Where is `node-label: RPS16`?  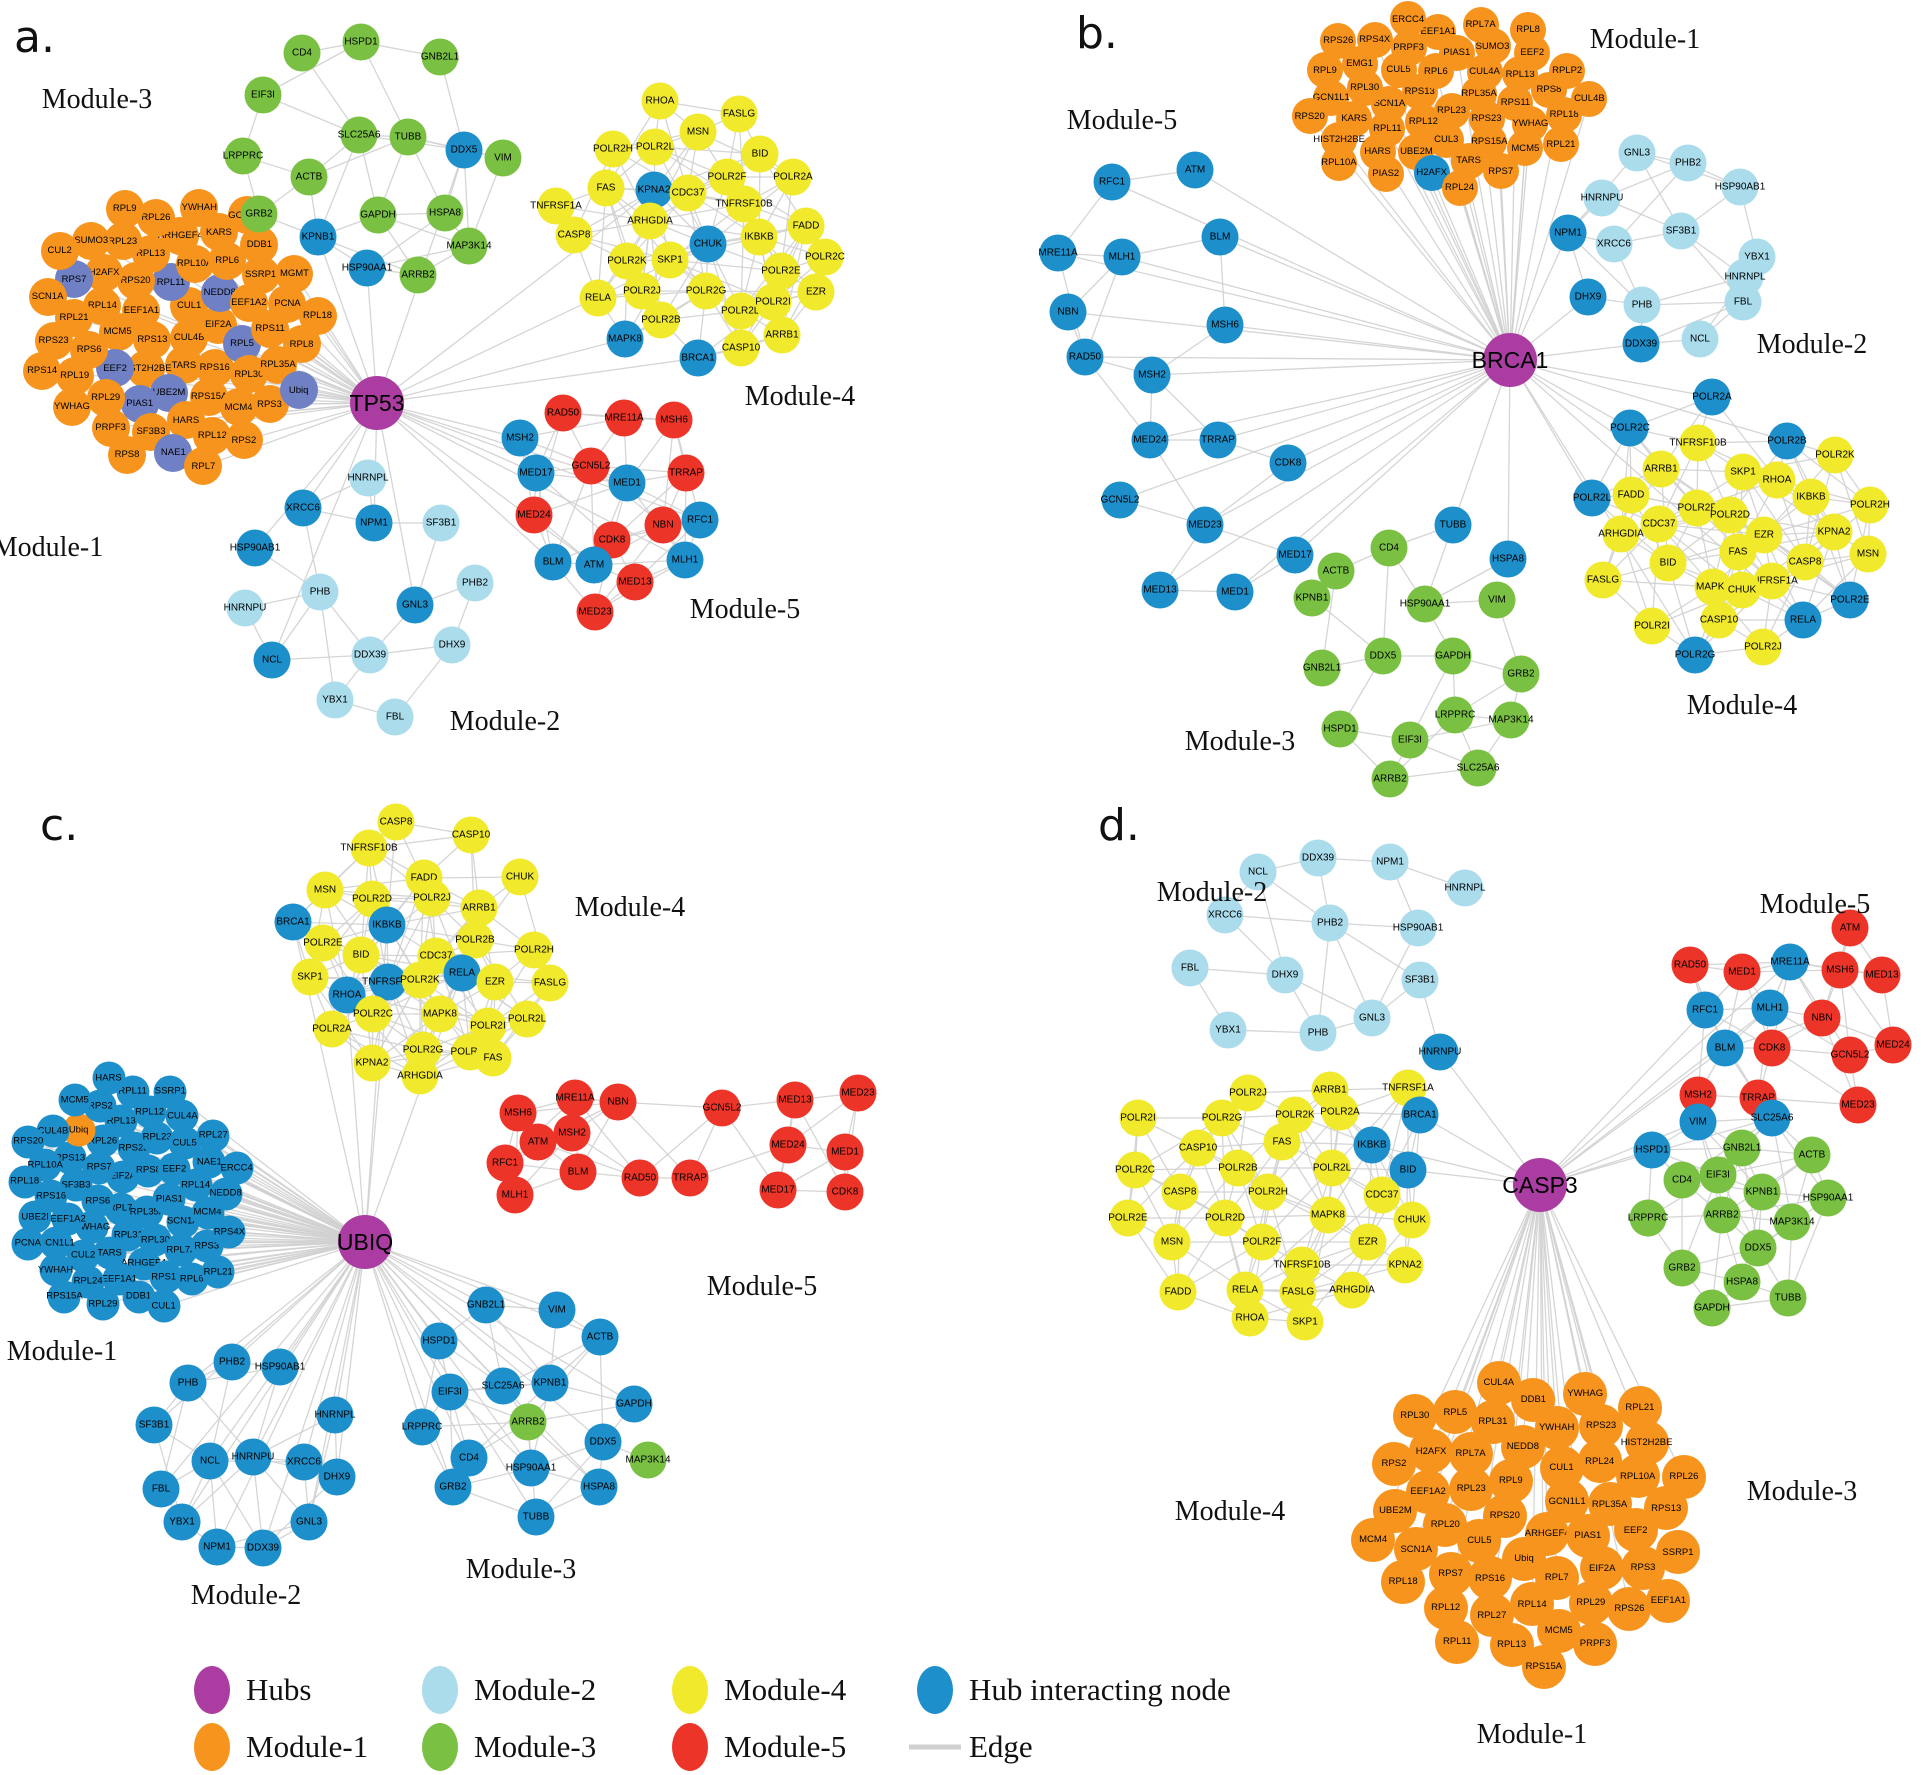 node-label: RPS16 is located at coordinates (1490, 1578).